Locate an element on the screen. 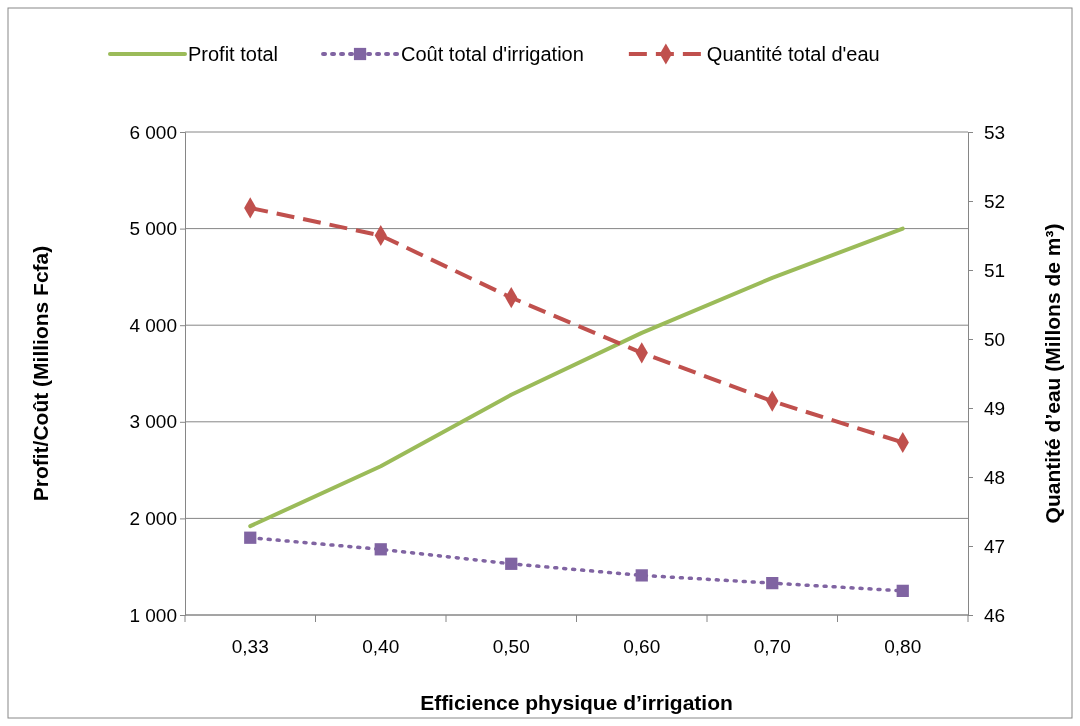  y-tick-label: 1 000 is located at coordinates (153, 615).